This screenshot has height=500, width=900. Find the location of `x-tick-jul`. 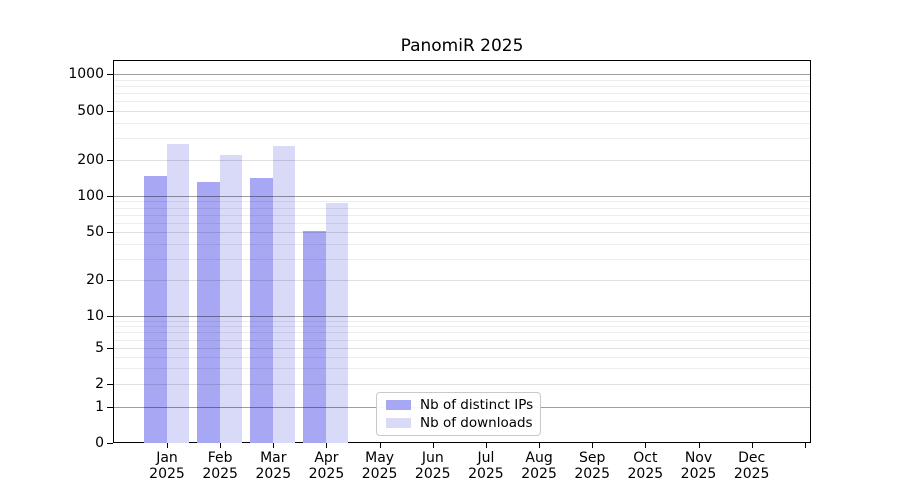

x-tick-jul is located at coordinates (486, 445).